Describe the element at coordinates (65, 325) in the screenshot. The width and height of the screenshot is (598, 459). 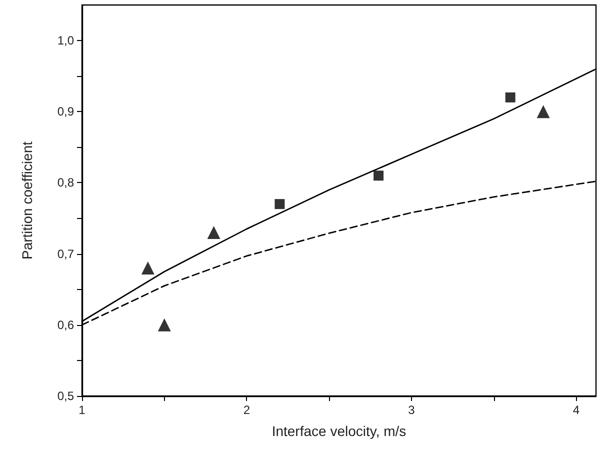
I see `y-tick-label: 0,6` at that location.